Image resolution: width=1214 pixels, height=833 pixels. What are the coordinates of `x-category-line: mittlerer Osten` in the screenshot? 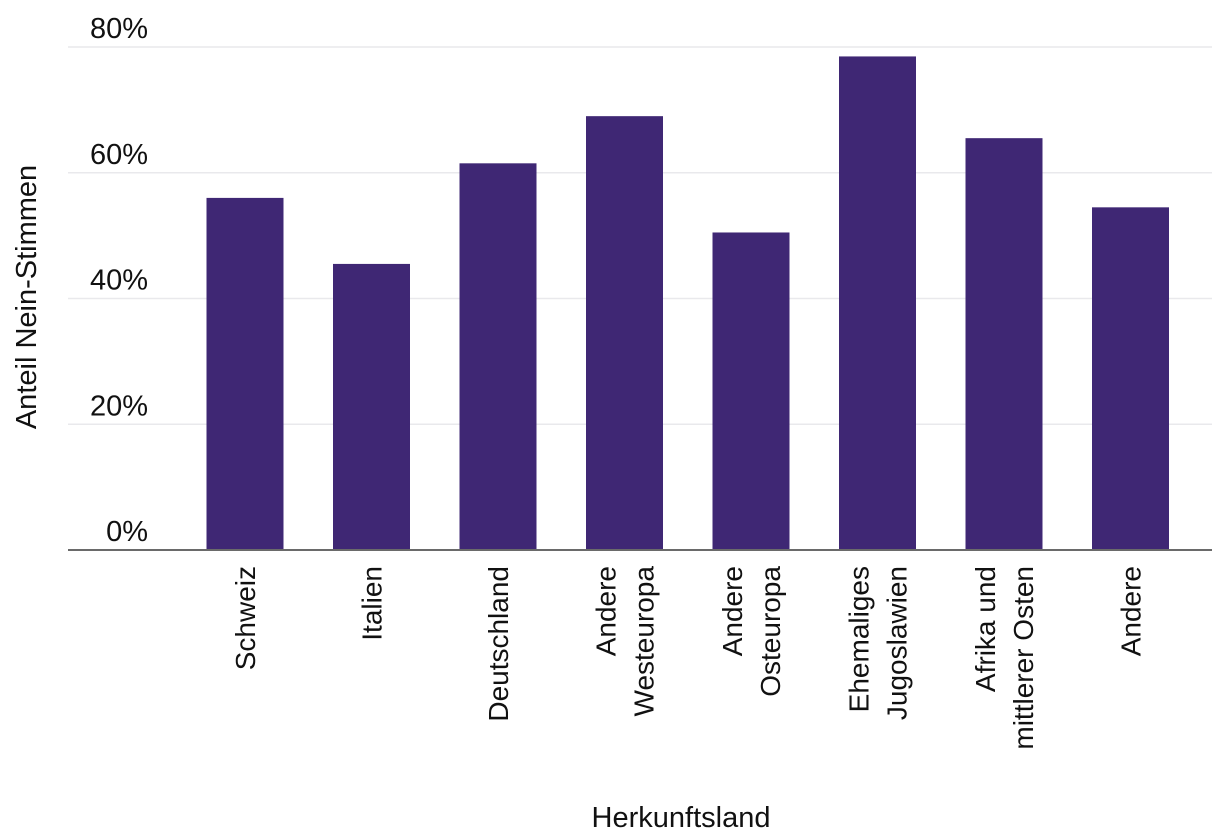 It's located at (1023, 658).